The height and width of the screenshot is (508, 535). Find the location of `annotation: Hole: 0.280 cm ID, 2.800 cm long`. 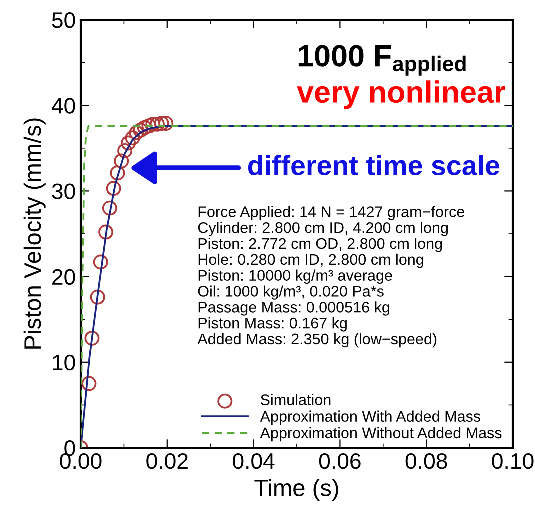

annotation: Hole: 0.280 cm ID, 2.800 cm long is located at coordinates (311, 261).